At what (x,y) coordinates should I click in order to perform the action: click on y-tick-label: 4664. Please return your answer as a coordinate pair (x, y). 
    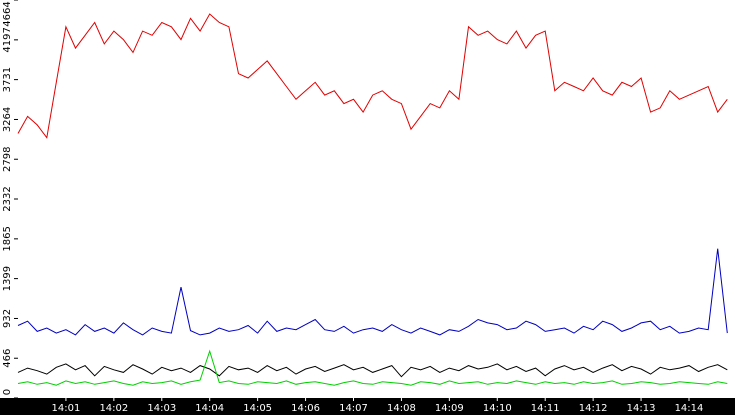
    Looking at the image, I should click on (7, 13).